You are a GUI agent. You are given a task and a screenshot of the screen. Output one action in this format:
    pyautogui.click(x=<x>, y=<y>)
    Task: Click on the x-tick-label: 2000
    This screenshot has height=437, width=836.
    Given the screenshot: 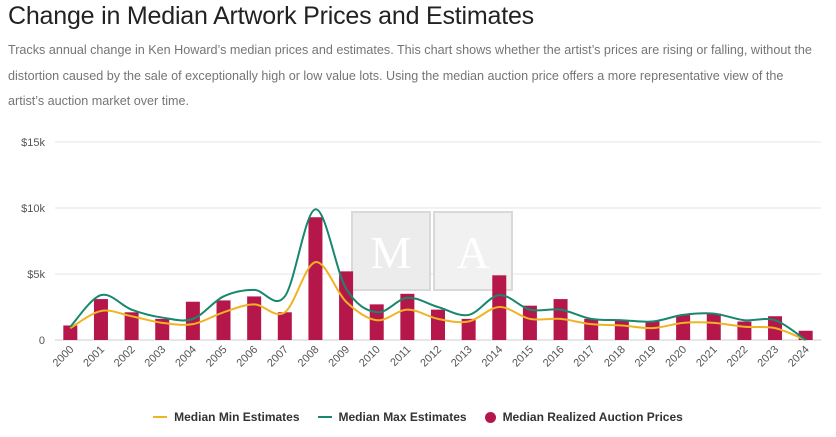 What is the action you would take?
    pyautogui.click(x=64, y=357)
    